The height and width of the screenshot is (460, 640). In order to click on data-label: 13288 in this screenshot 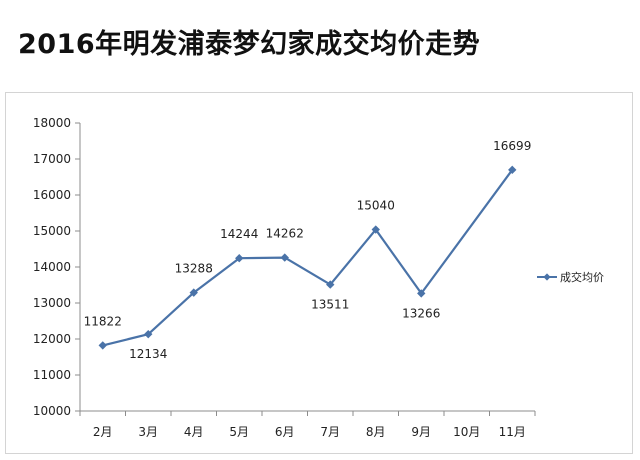, I will do `click(194, 269)`.